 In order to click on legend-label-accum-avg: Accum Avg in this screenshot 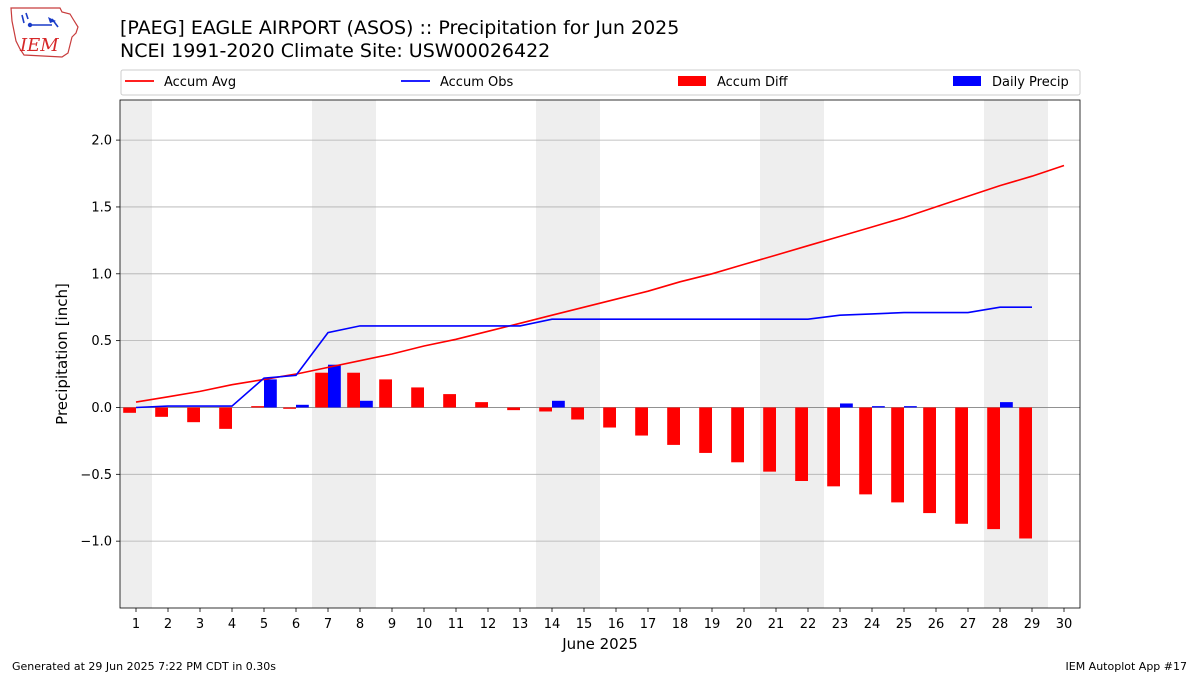, I will do `click(200, 82)`.